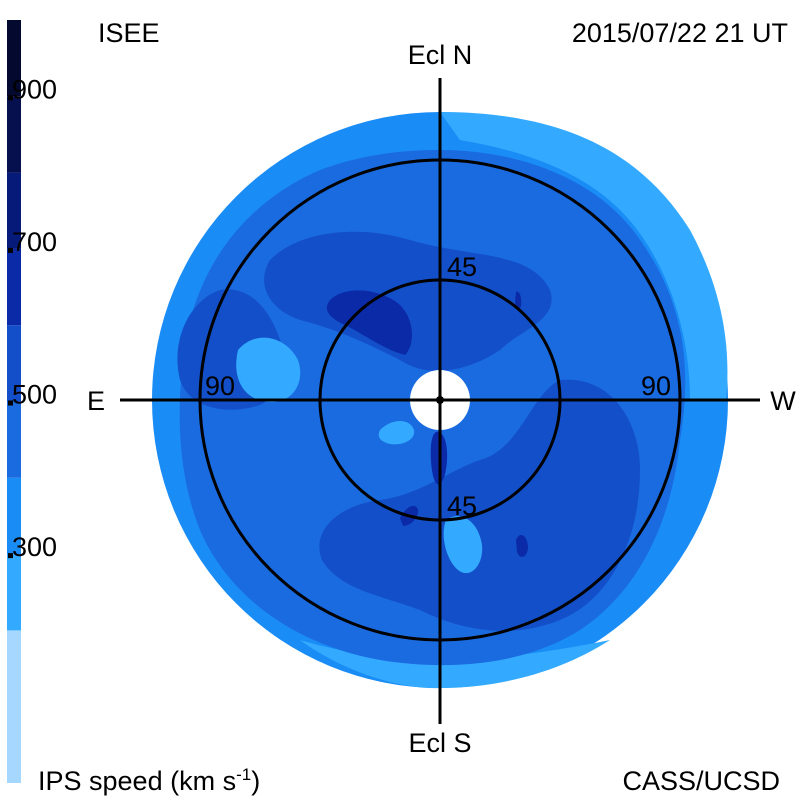 The height and width of the screenshot is (800, 800). I want to click on org-label: ISEE, so click(129, 33).